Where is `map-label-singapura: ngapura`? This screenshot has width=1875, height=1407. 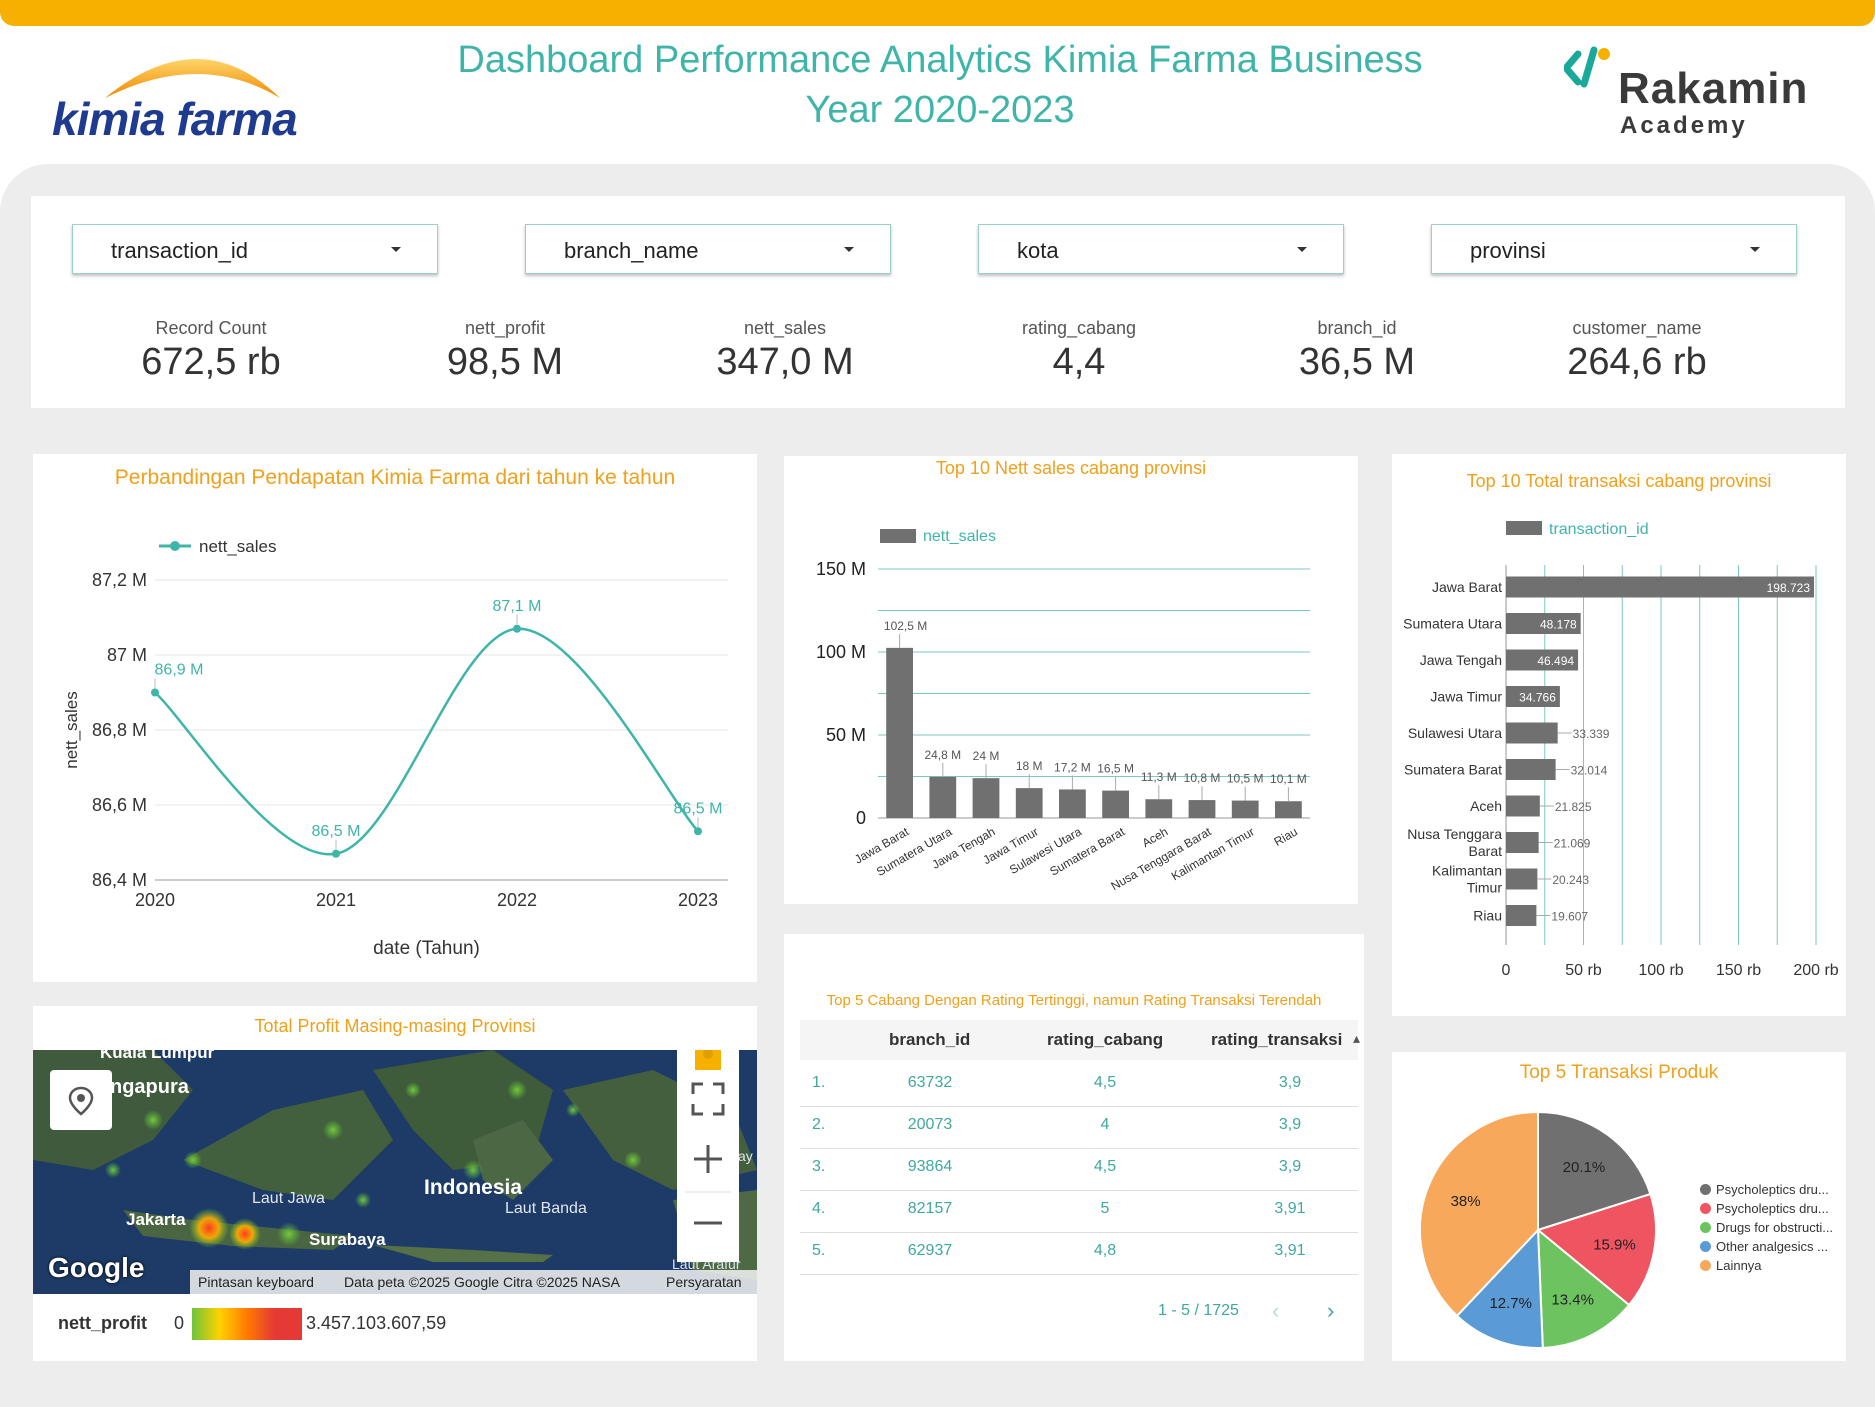 map-label-singapura: ngapura is located at coordinates (149, 1087).